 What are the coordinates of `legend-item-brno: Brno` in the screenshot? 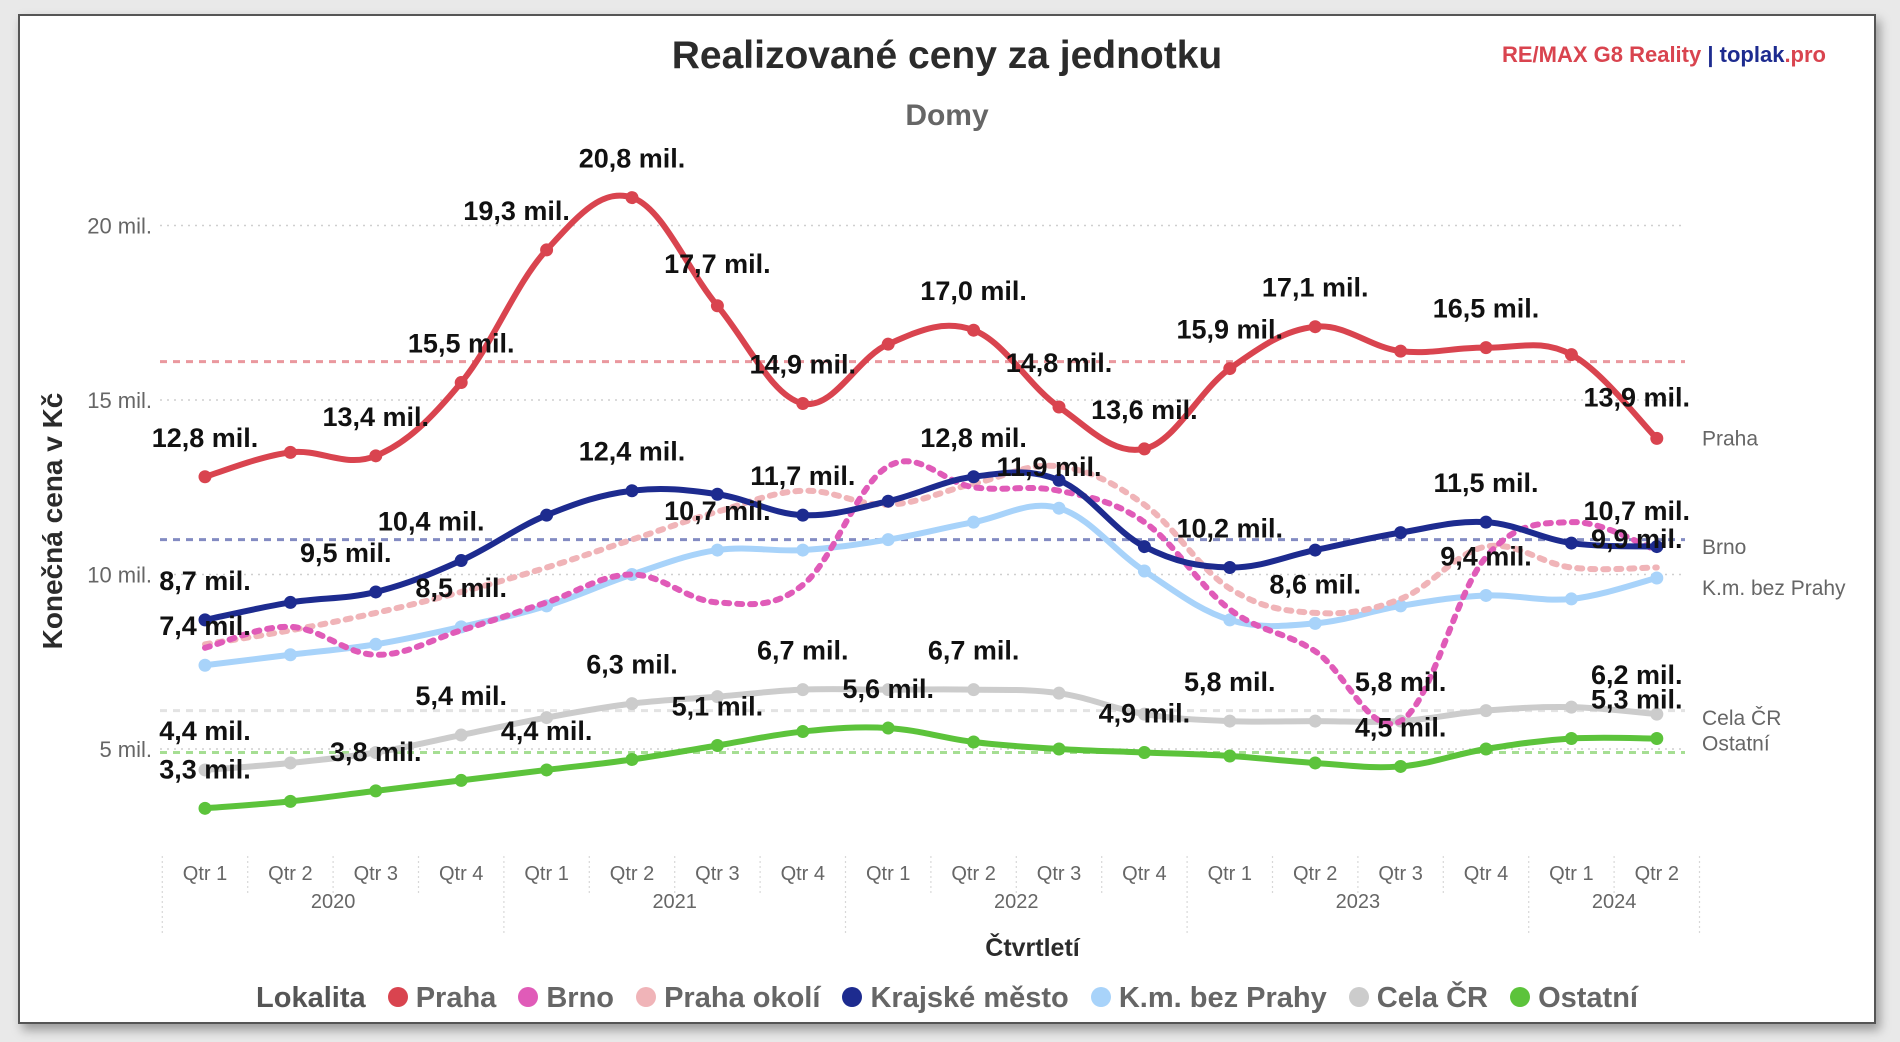 It's located at (566, 998).